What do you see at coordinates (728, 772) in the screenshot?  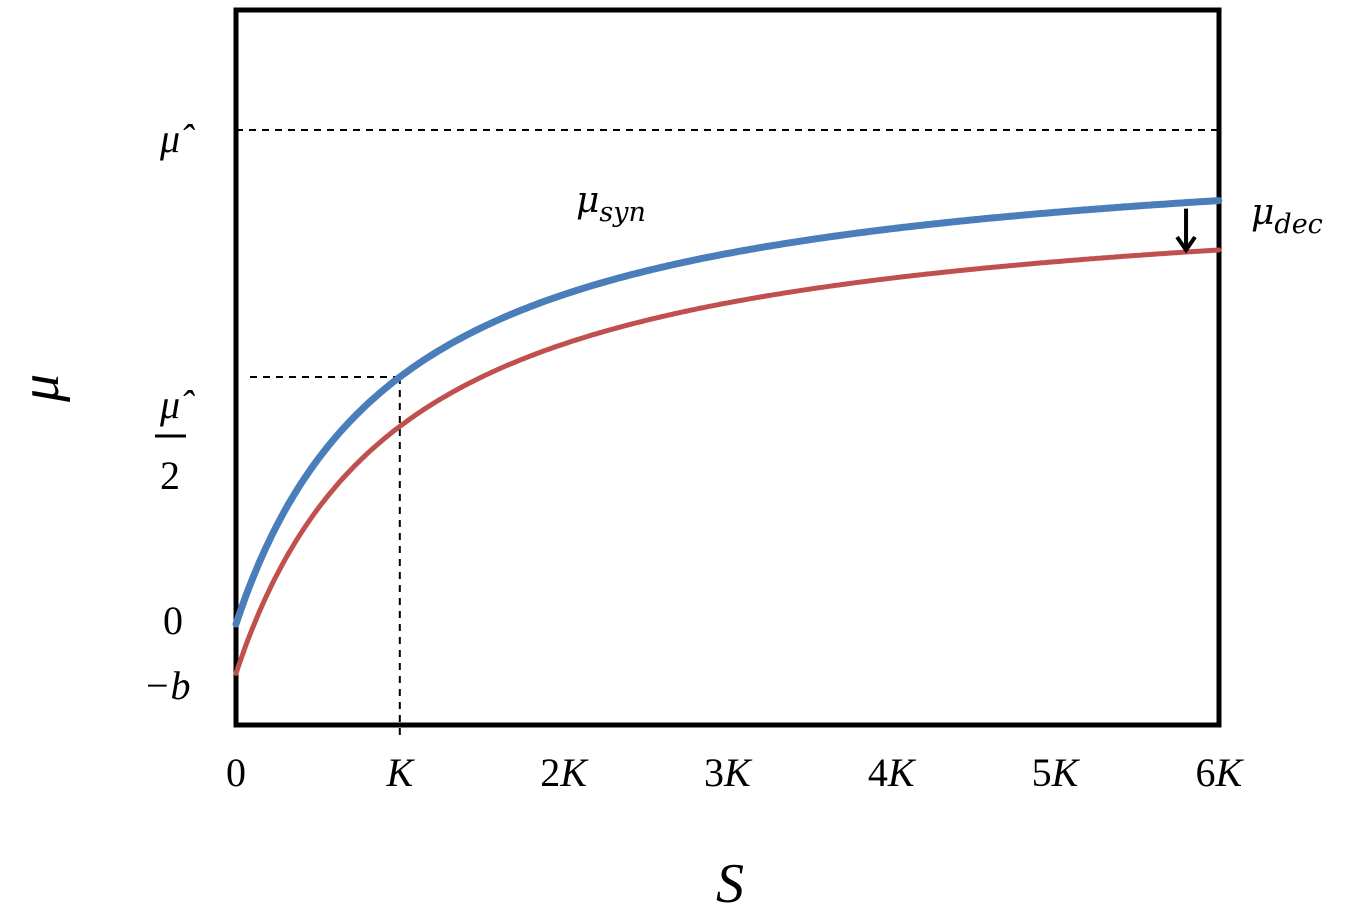 I see `x-tick-label-3: 3K` at bounding box center [728, 772].